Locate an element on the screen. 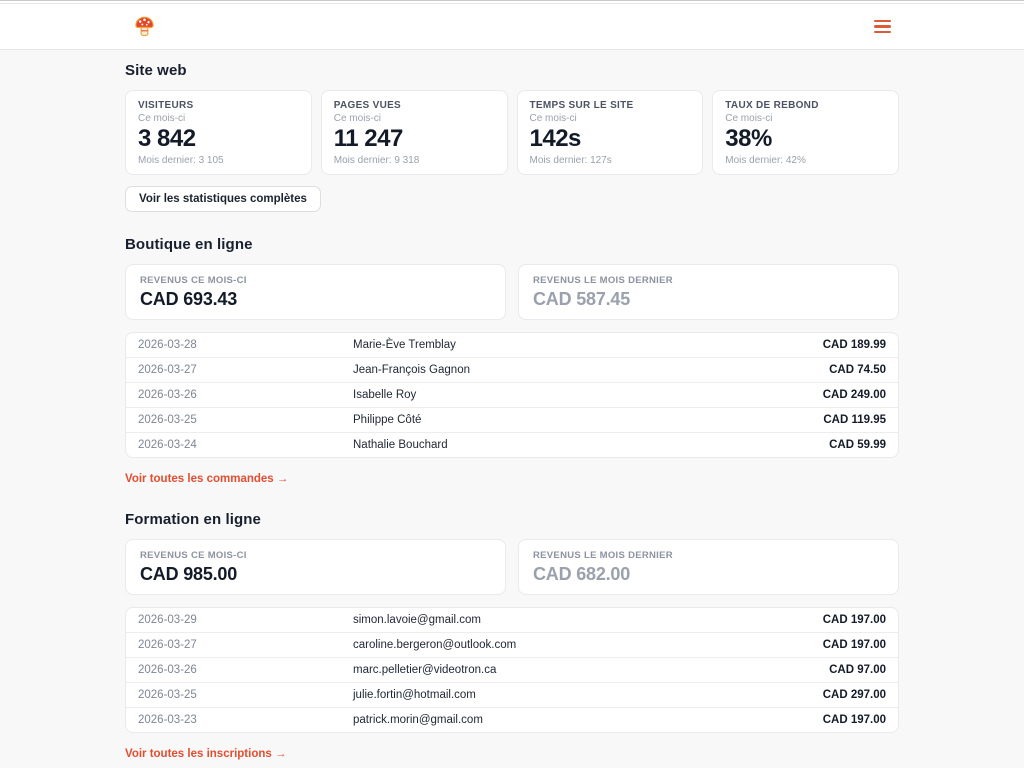 This screenshot has height=768, width=1024. header is located at coordinates (512, 27).